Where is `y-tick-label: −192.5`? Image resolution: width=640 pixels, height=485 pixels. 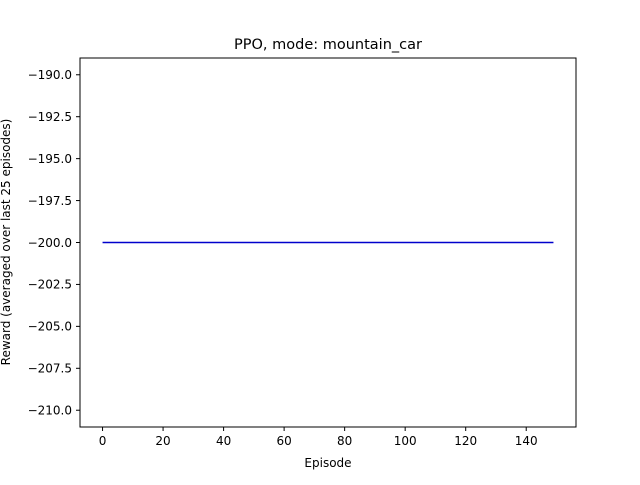
y-tick-label: −192.5 is located at coordinates (50, 117).